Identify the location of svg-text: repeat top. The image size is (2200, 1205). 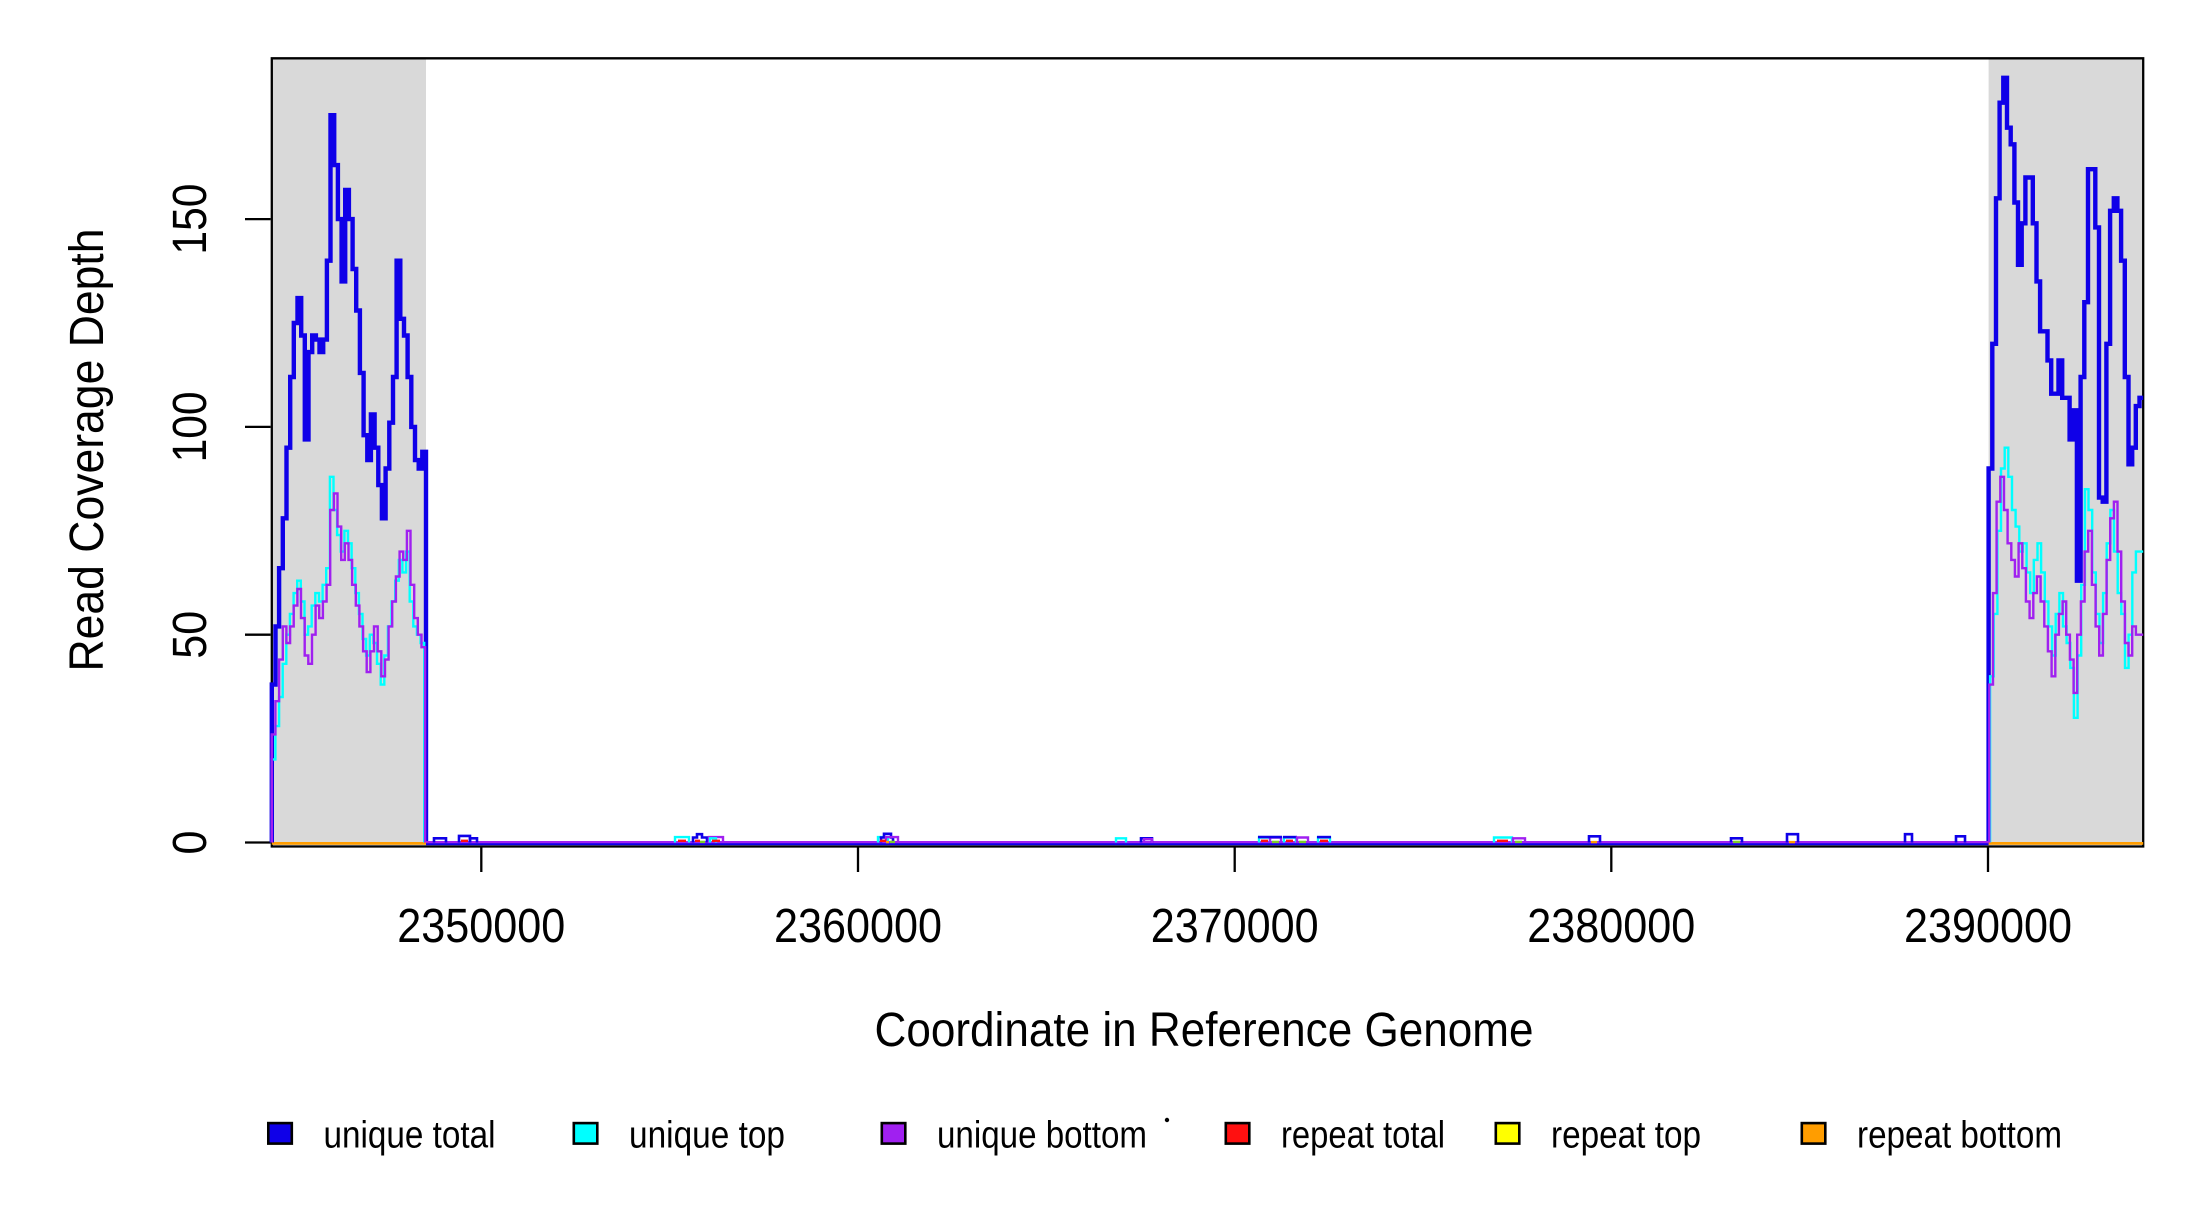
(1626, 1136).